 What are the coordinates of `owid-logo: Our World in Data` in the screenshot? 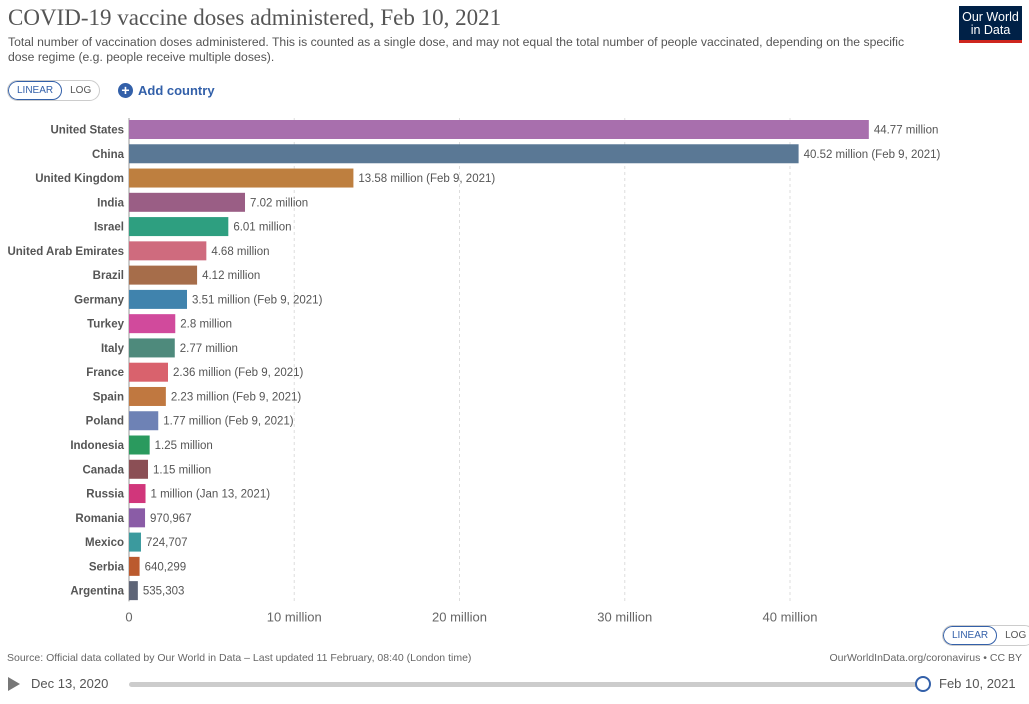 It's located at (990, 24).